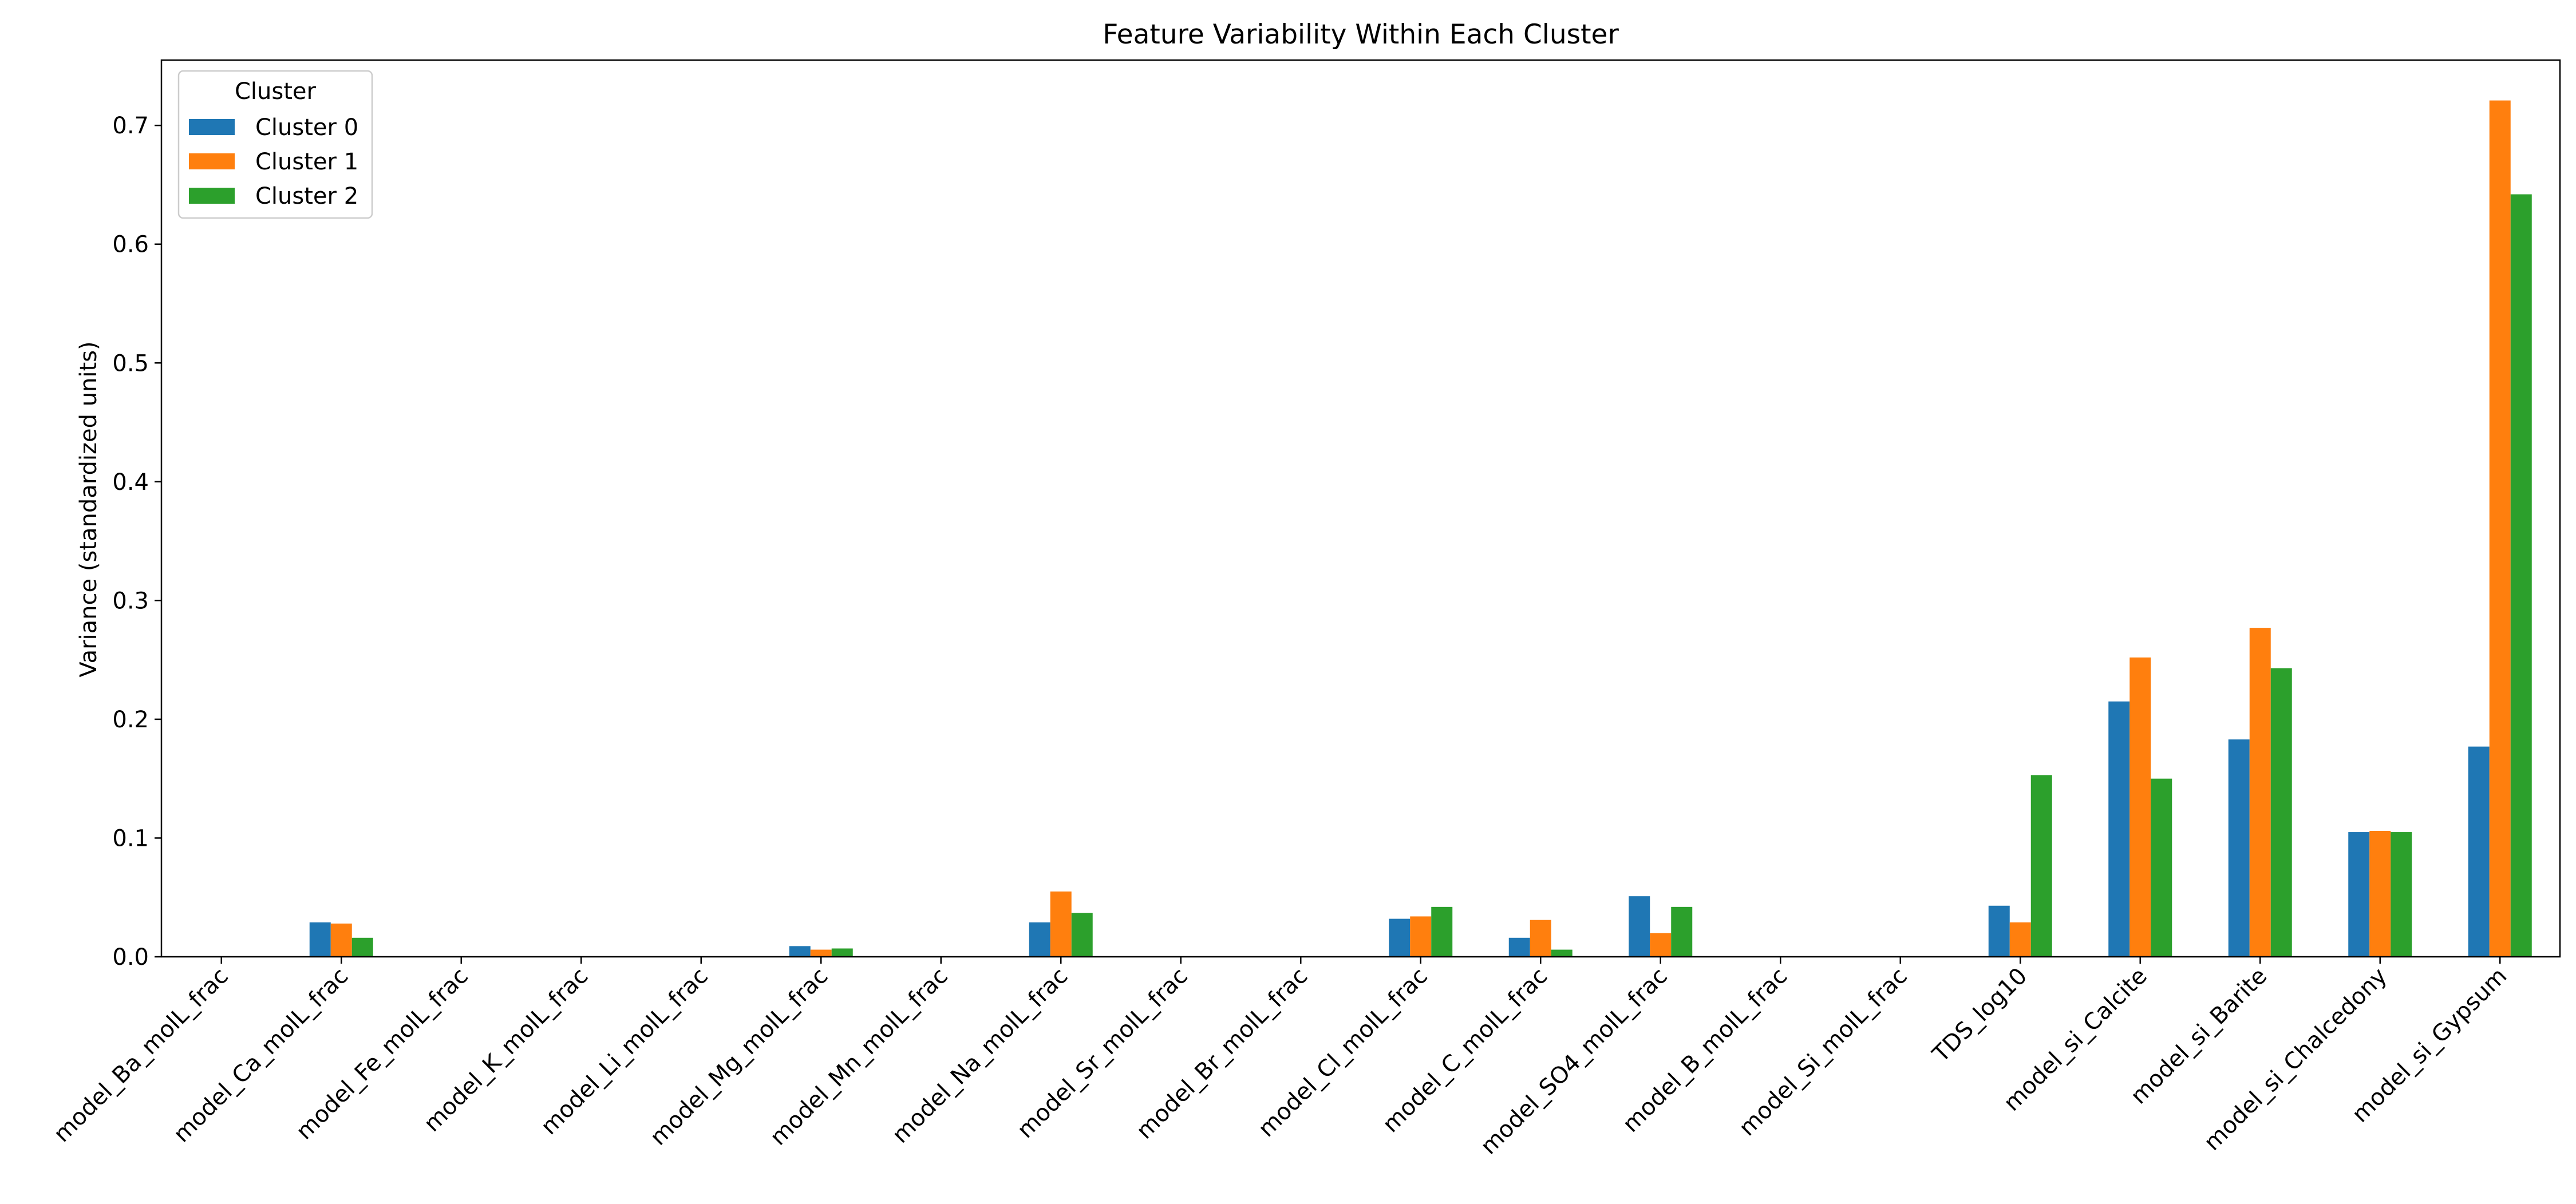 This screenshot has width=2576, height=1204. What do you see at coordinates (306, 162) in the screenshot?
I see `legend-label-cluster-1: Cluster 1` at bounding box center [306, 162].